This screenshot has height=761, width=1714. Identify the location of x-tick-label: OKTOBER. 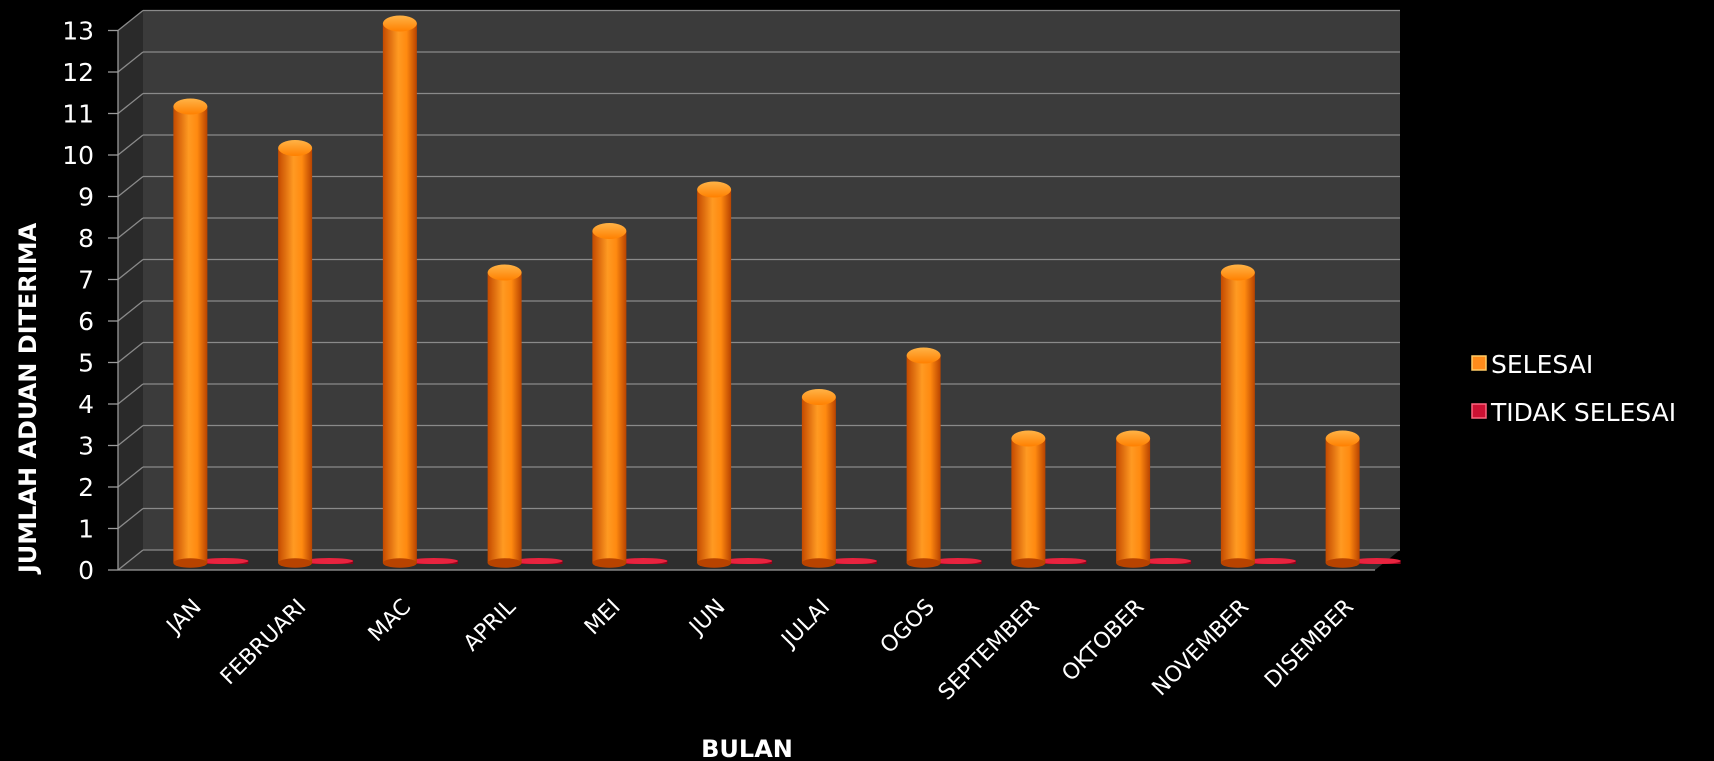
(1103, 641).